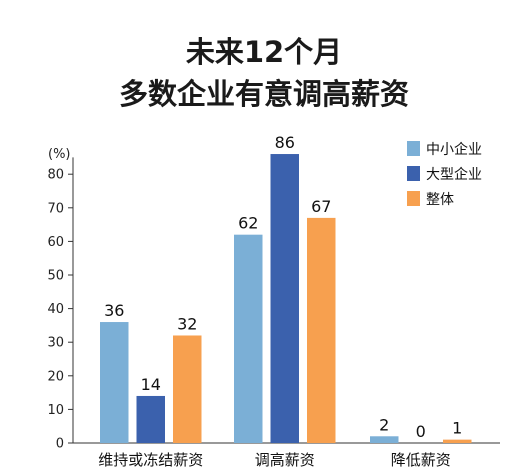 Image resolution: width=528 pixels, height=470 pixels. Describe the element at coordinates (59, 154) in the screenshot. I see `y-axis-unit: (%)` at that location.